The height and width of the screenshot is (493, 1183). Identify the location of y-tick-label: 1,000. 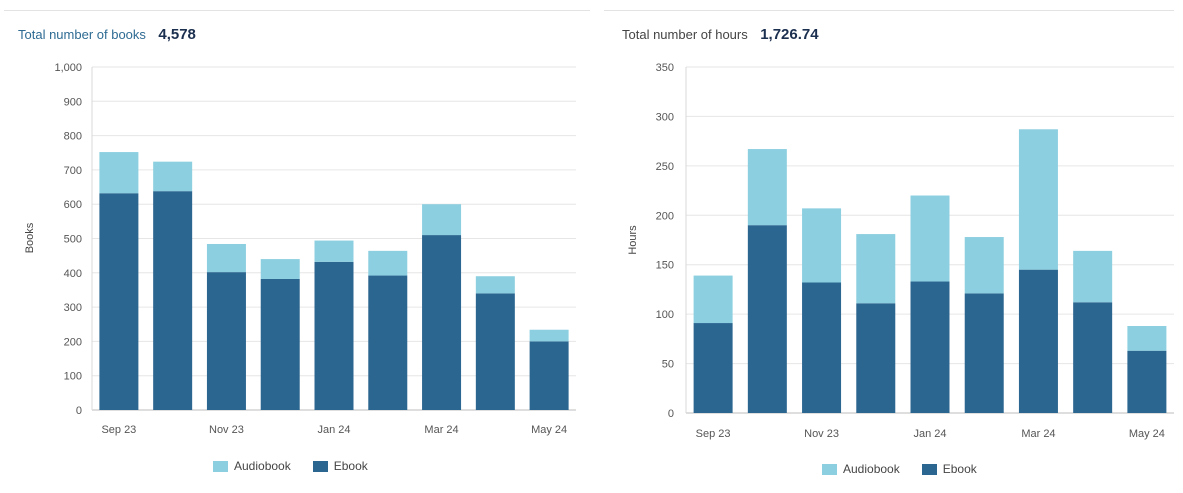
(68, 68).